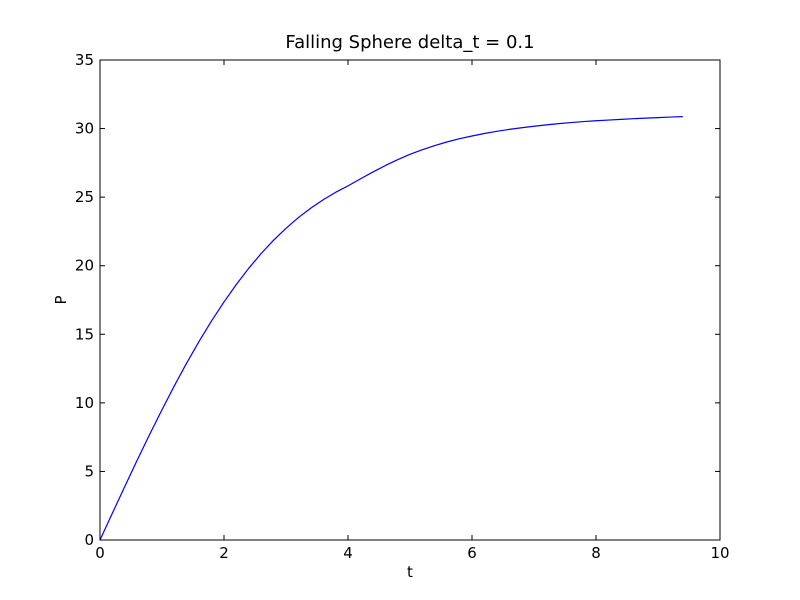 The width and height of the screenshot is (800, 600). What do you see at coordinates (596, 553) in the screenshot?
I see `x-tick-label-4: 8` at bounding box center [596, 553].